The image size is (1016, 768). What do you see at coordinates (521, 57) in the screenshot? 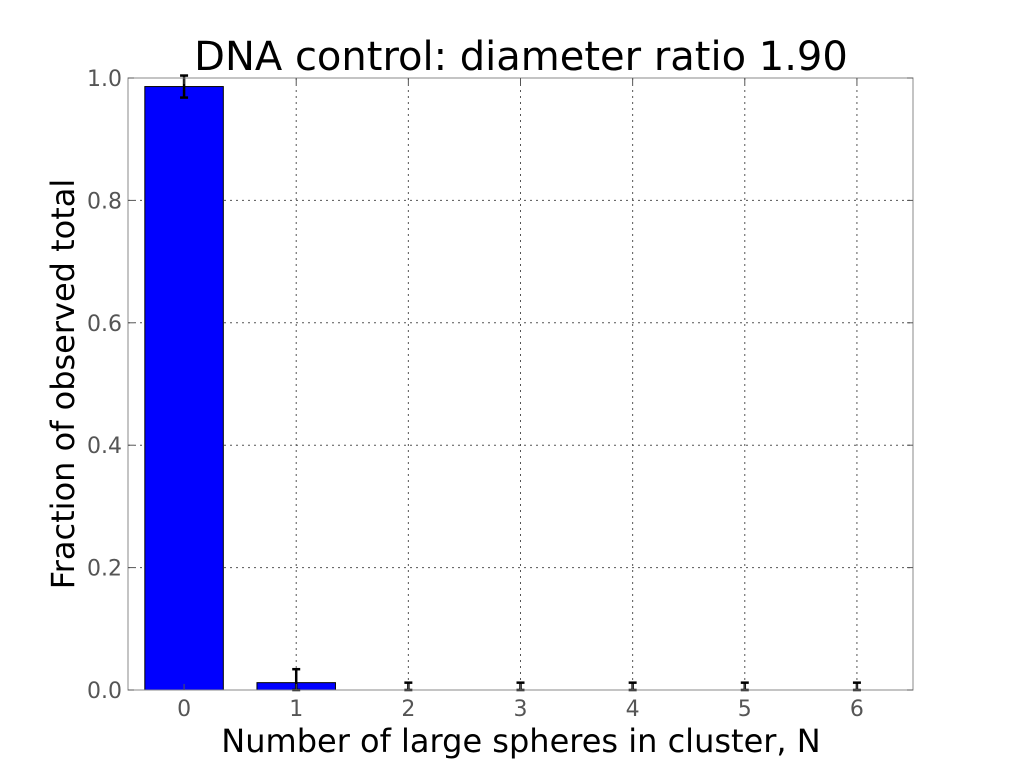
I see `chart-title: DNA control: diameter ratio 1.90` at bounding box center [521, 57].